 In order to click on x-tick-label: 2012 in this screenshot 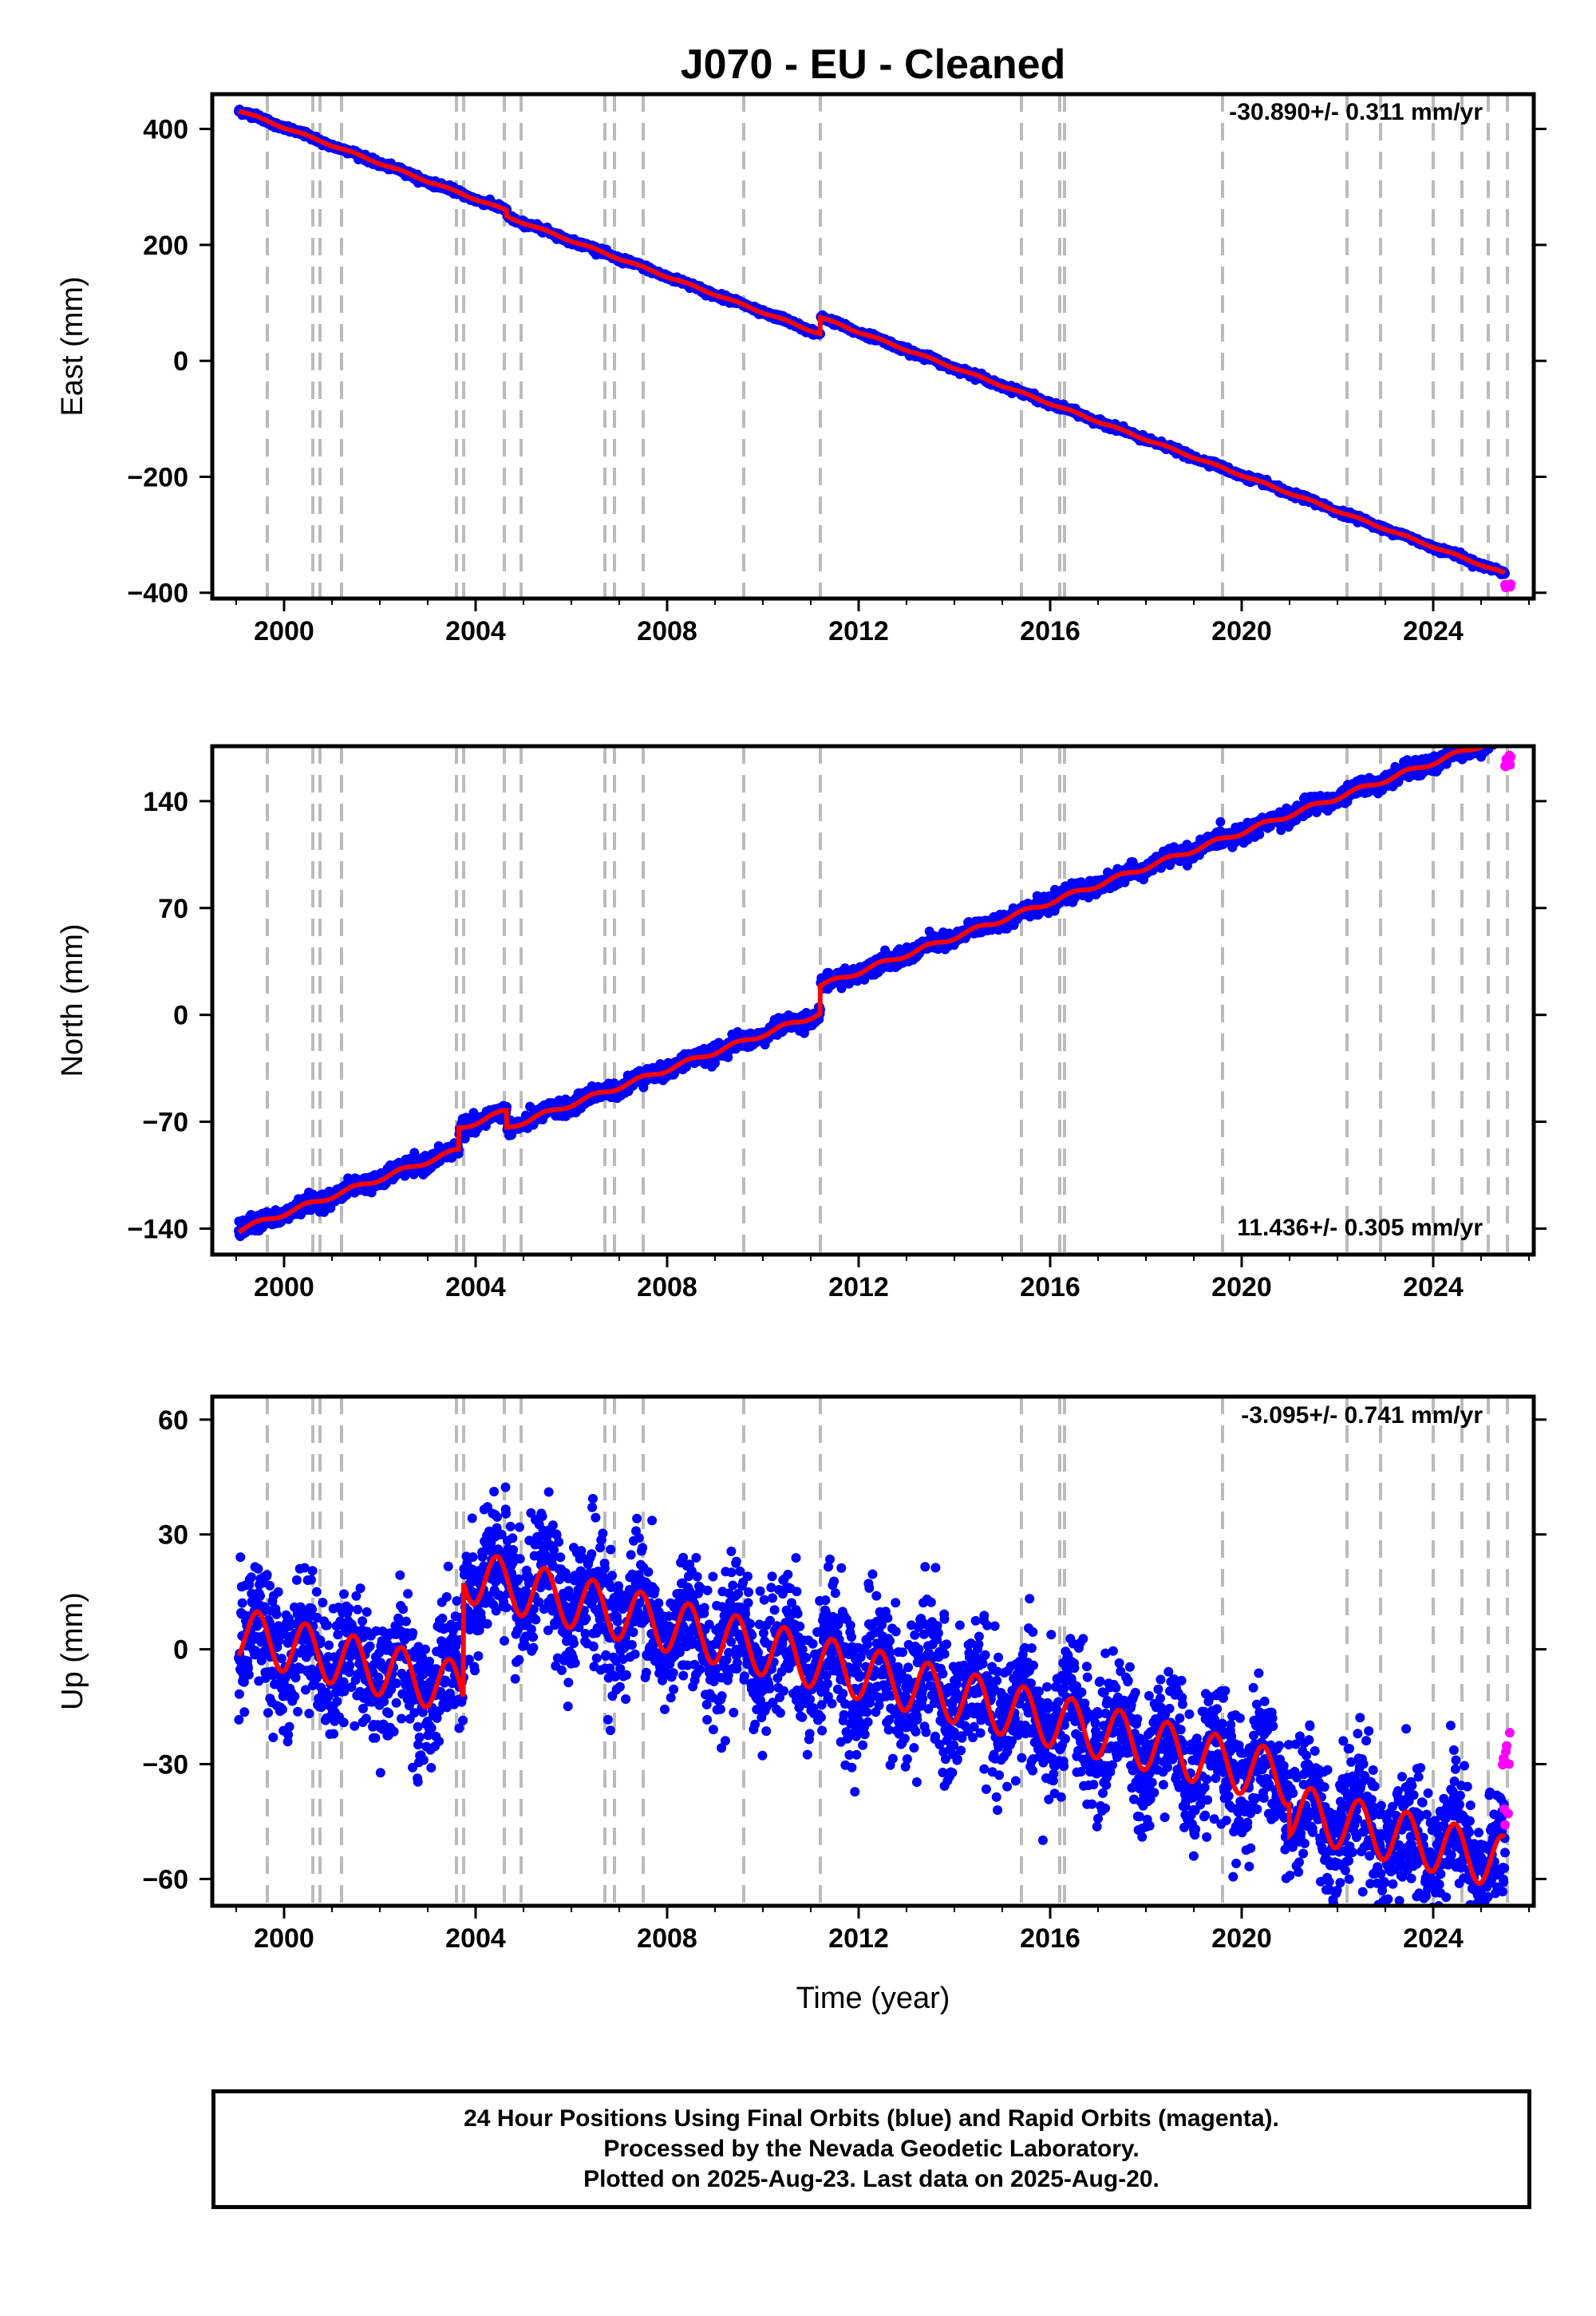, I will do `click(858, 631)`.